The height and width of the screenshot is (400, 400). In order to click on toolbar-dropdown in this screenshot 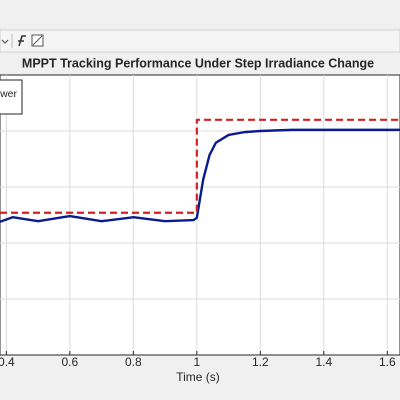, I will do `click(5, 41)`.